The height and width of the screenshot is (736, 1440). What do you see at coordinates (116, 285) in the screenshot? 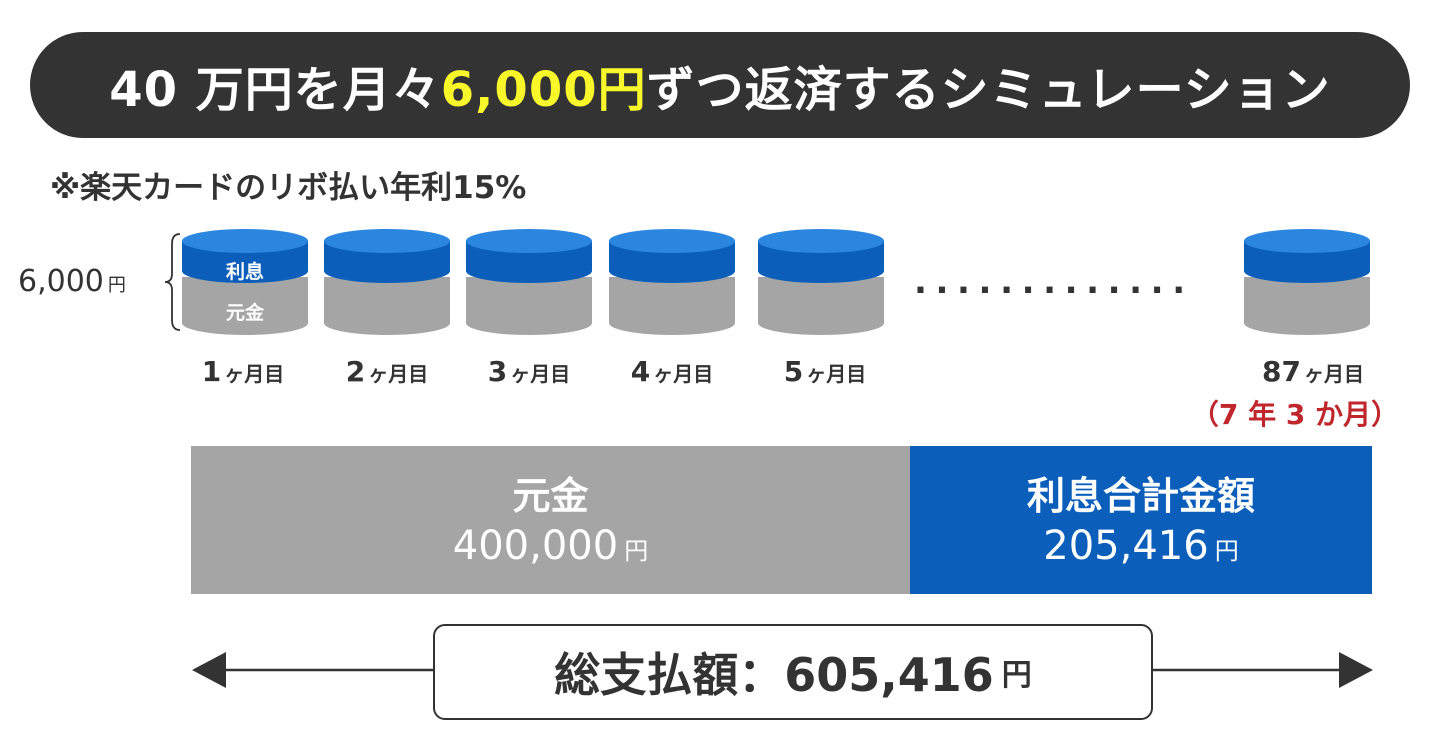
I see `payment-unit: 円` at bounding box center [116, 285].